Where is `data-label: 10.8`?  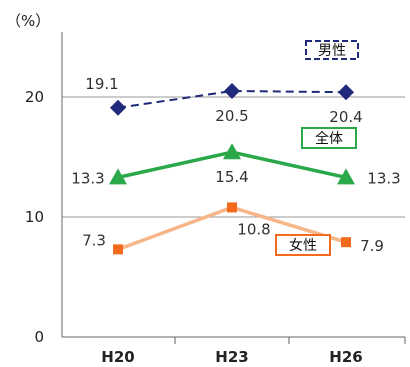
data-label: 10.8 is located at coordinates (253, 229).